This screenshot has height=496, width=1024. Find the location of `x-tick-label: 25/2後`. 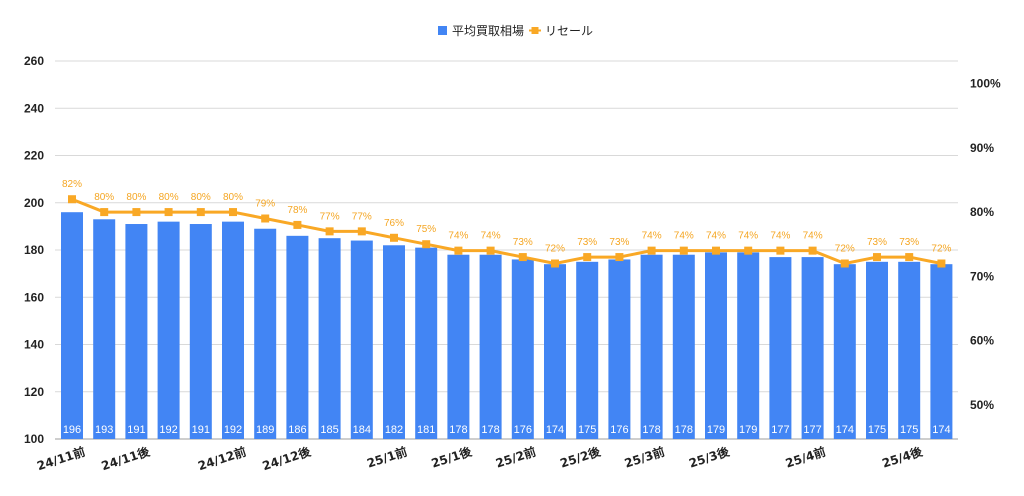

x-tick-label: 25/2後 is located at coordinates (580, 456).